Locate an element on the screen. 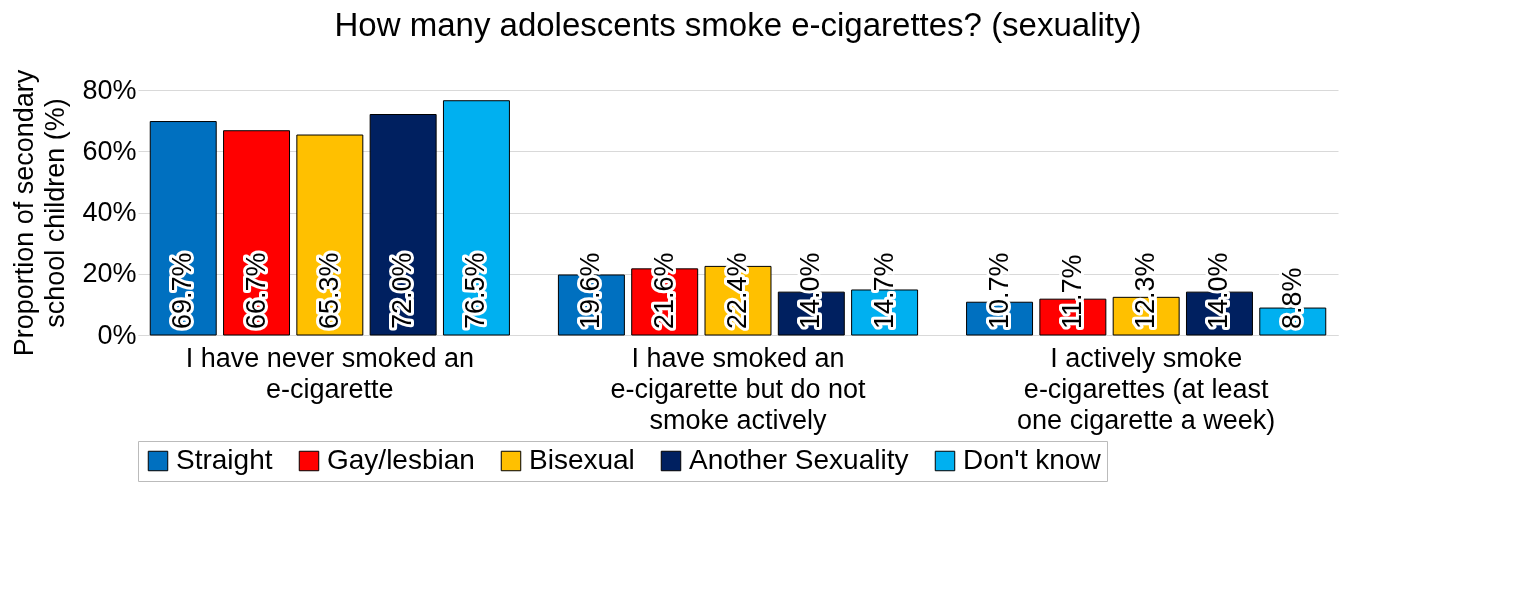  data-label: 8.8% is located at coordinates (1291, 298).